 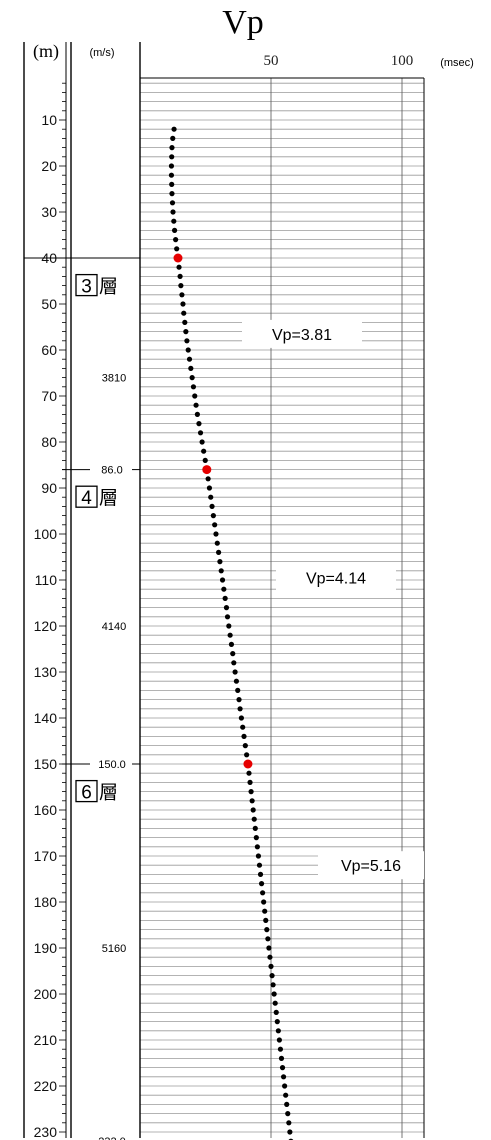 What do you see at coordinates (457, 63) in the screenshot?
I see `time-unit-label: (msec)` at bounding box center [457, 63].